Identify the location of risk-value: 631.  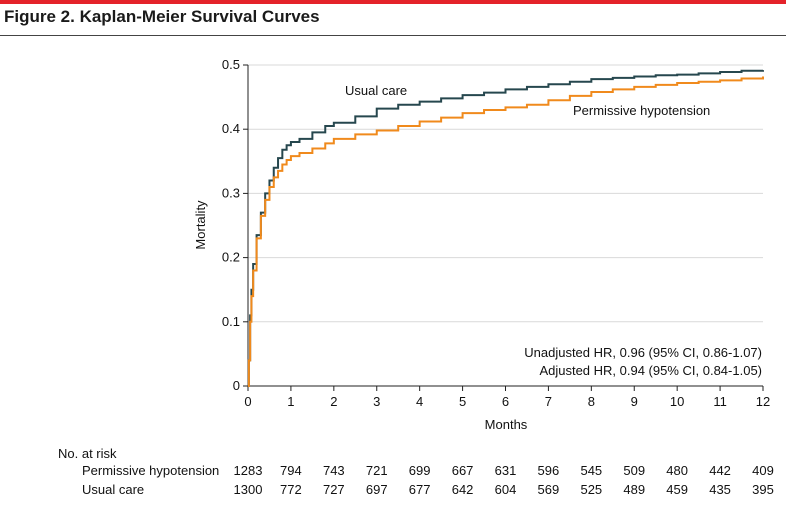
(505, 470).